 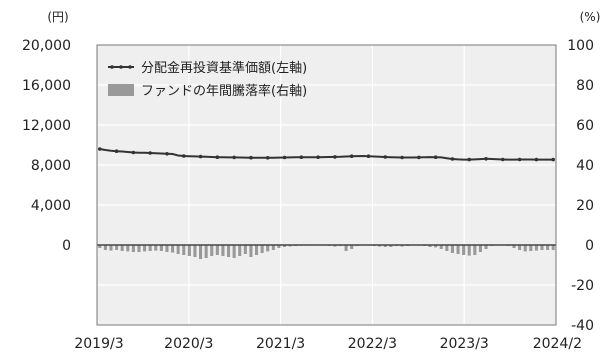 What do you see at coordinates (582, 286) in the screenshot?
I see `right-tick-label: -20` at bounding box center [582, 286].